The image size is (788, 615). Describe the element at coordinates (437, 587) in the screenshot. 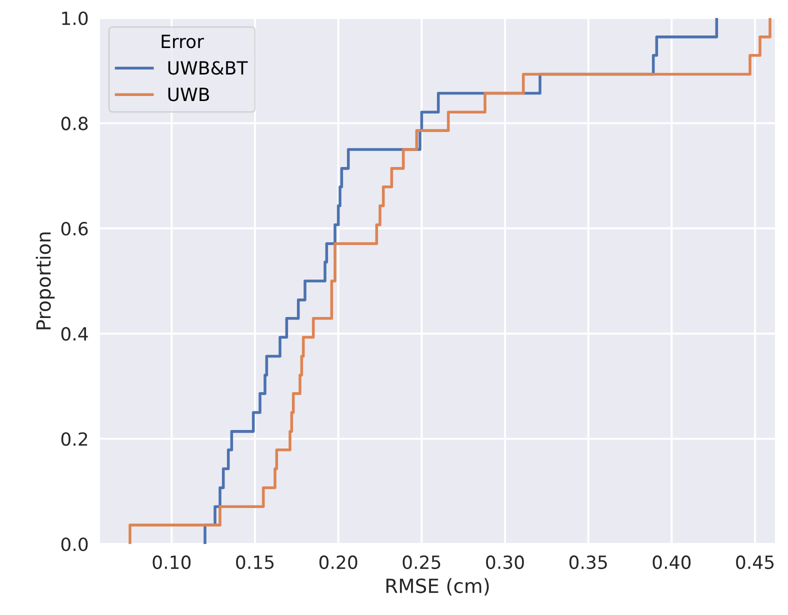

I see `x-axis-title: RMSE (cm)` at that location.